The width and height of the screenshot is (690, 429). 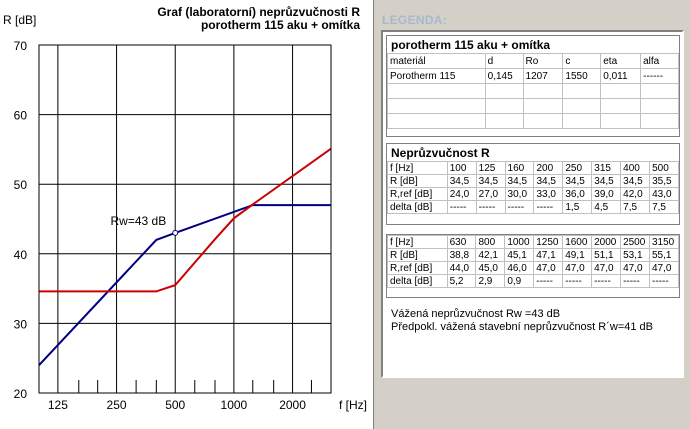 I want to click on table-cell: 100, so click(x=461, y=168).